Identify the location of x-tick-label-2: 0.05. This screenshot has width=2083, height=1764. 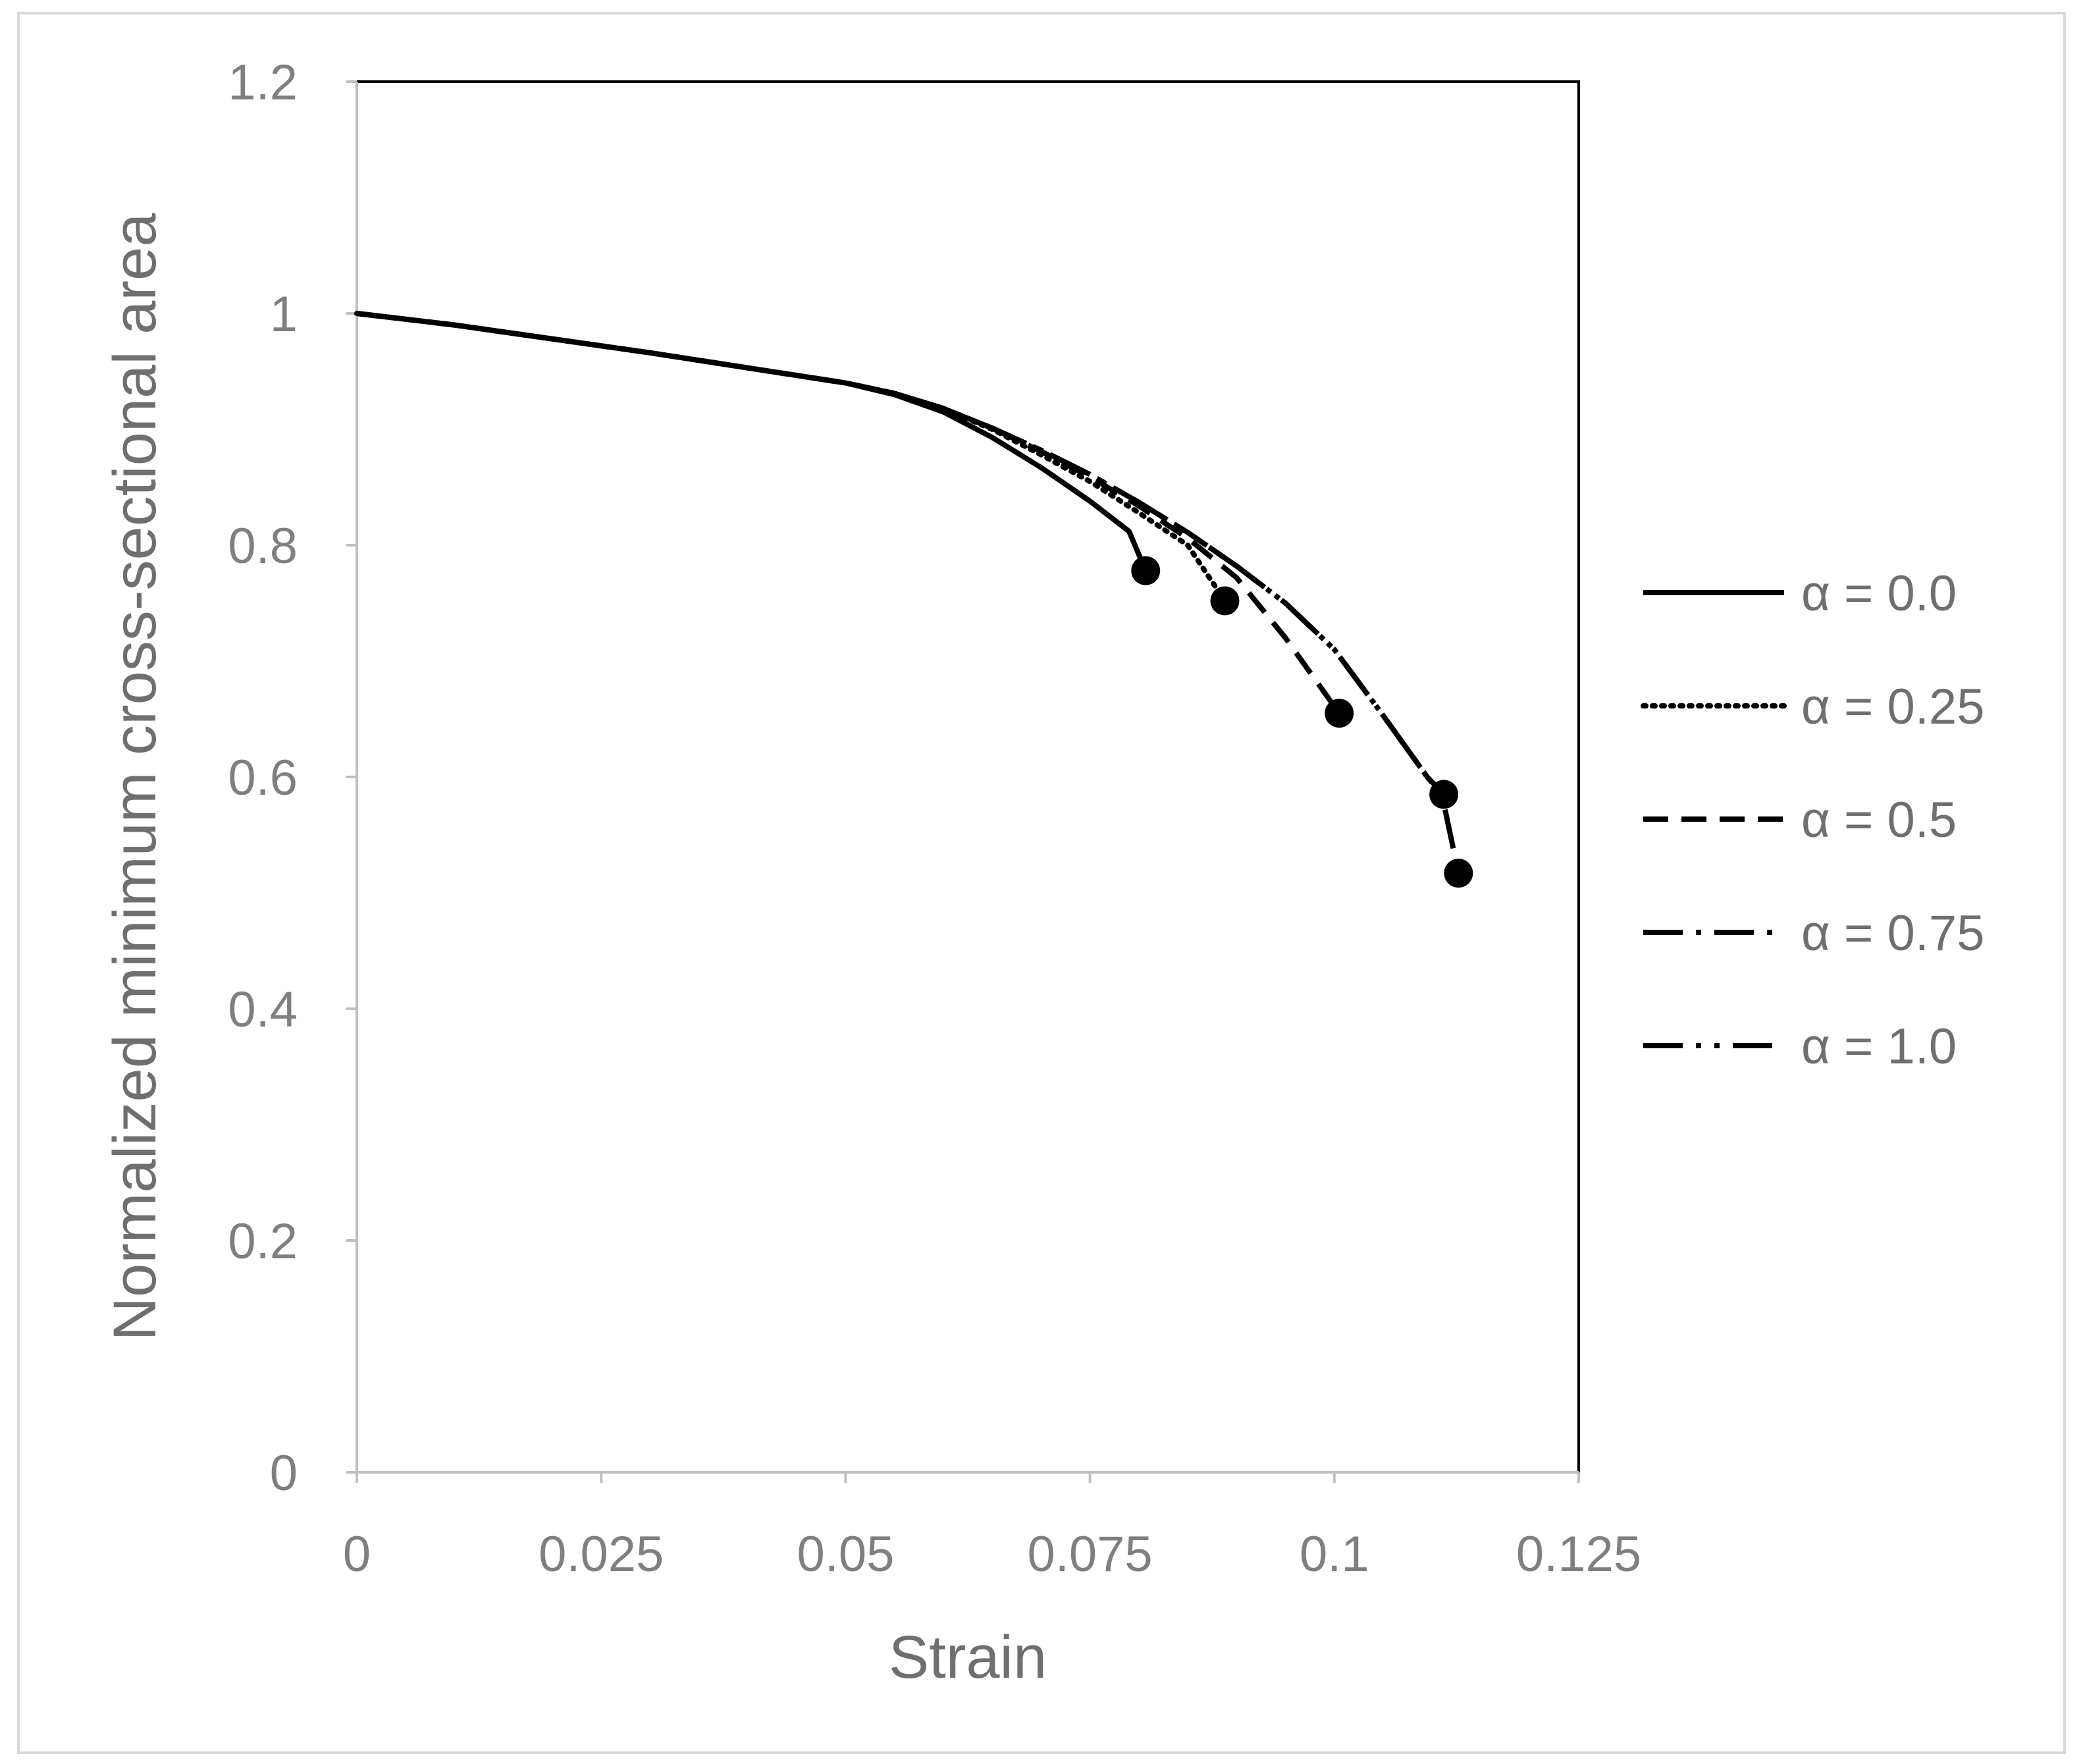
(846, 1554).